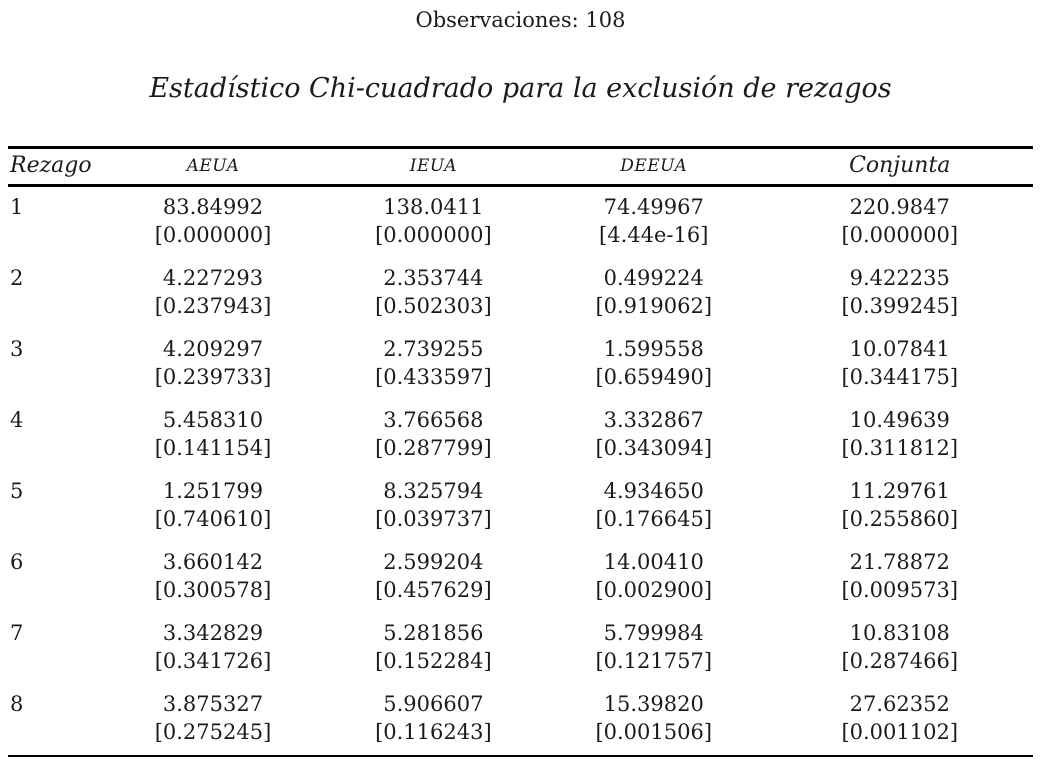 The image size is (1041, 772). What do you see at coordinates (213, 661) in the screenshot?
I see `pvalue-cell-aeua: [0.341726]` at bounding box center [213, 661].